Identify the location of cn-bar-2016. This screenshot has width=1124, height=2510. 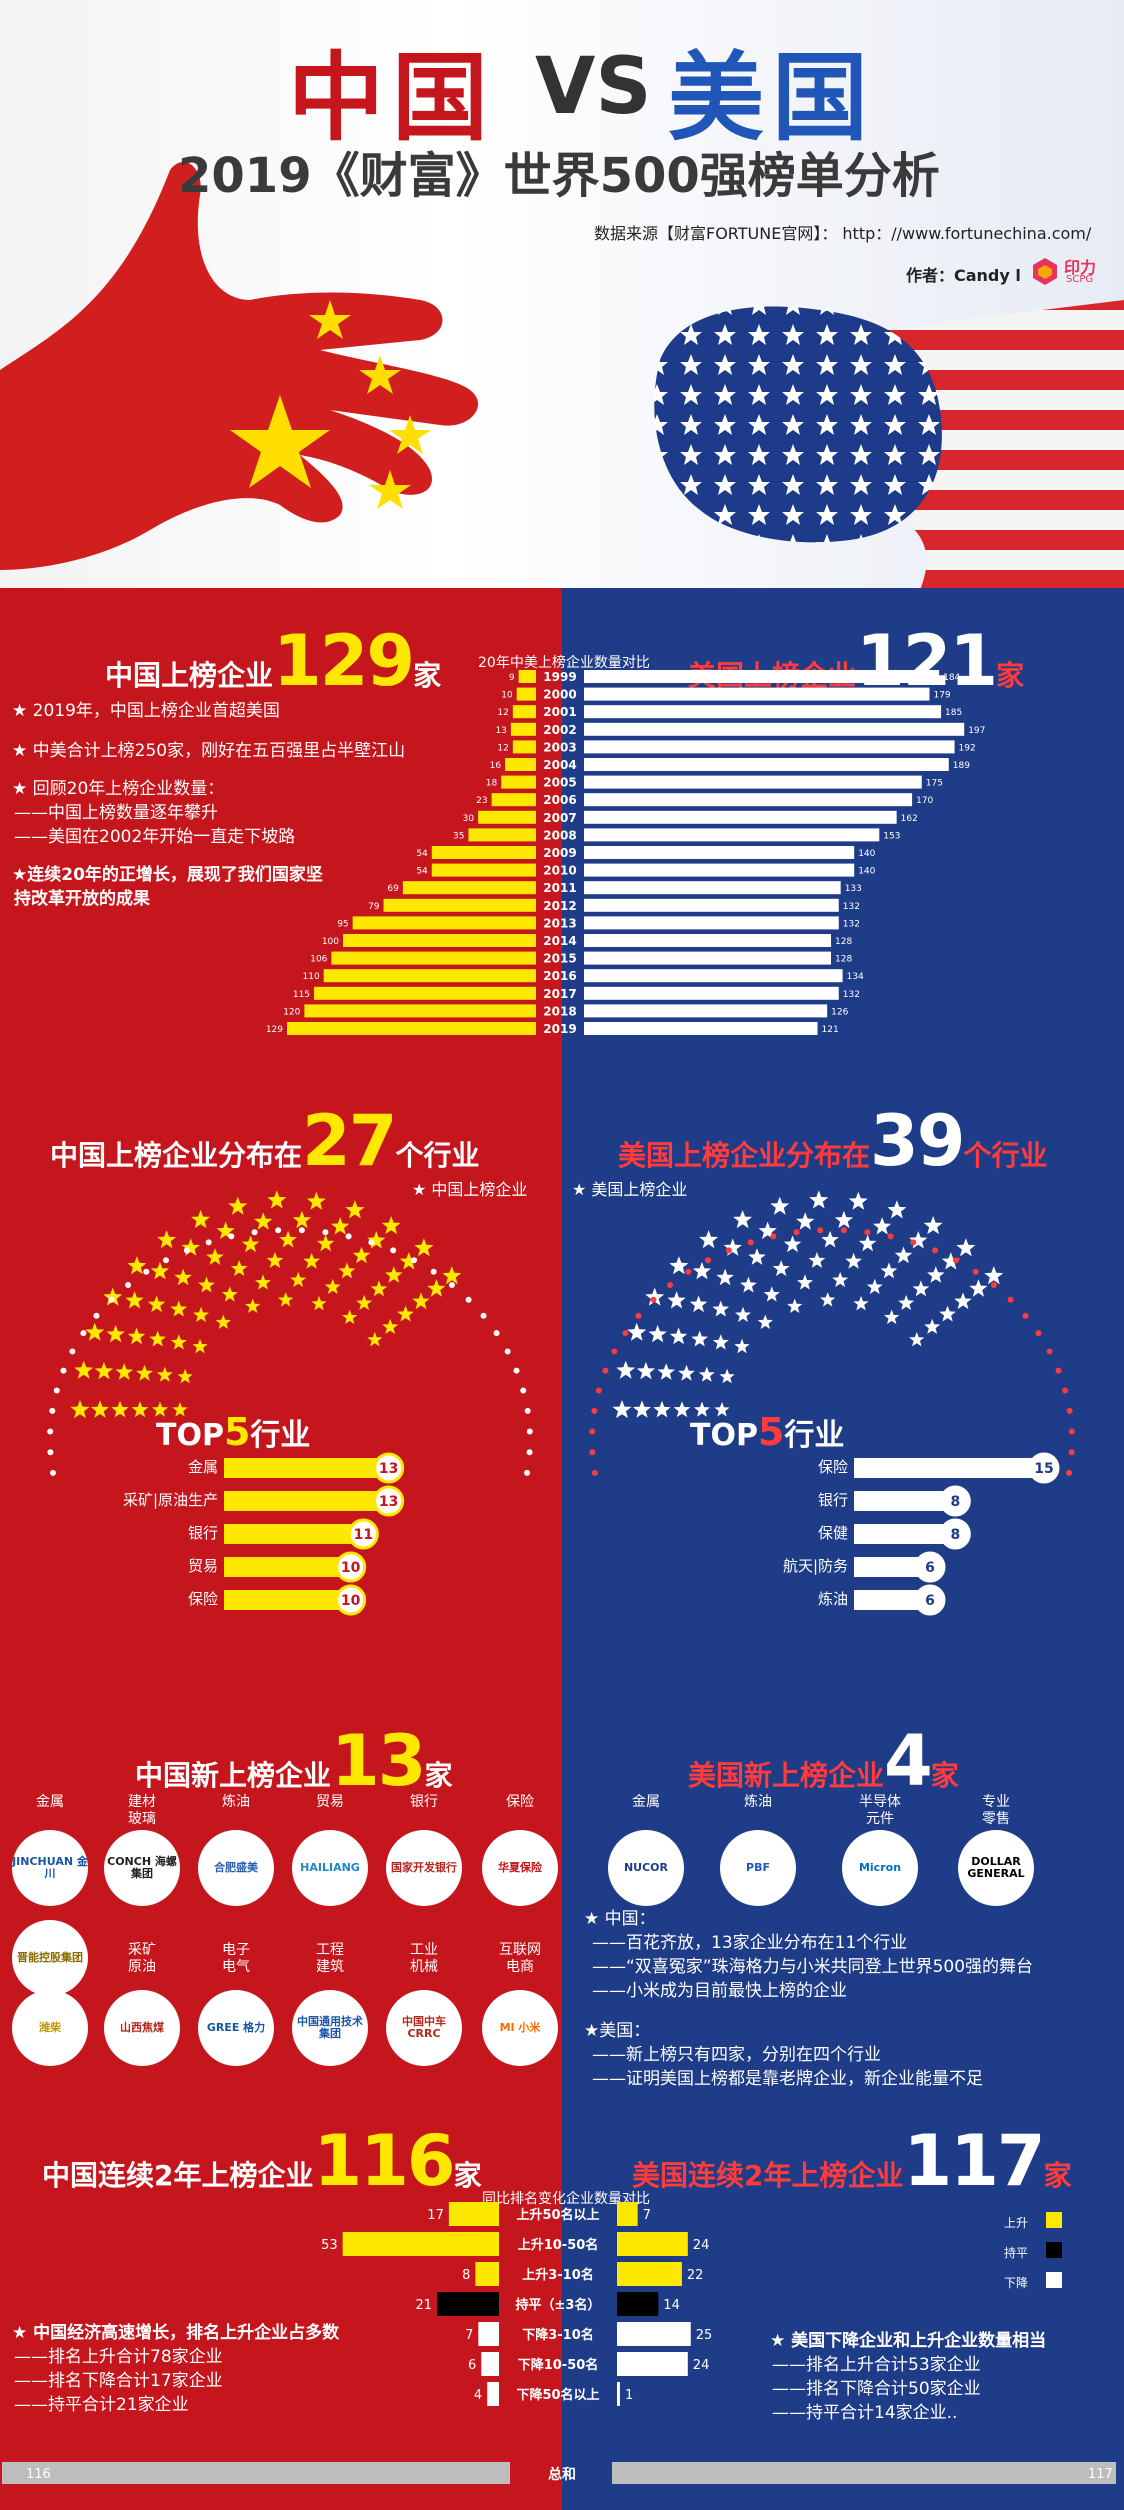
(429, 976).